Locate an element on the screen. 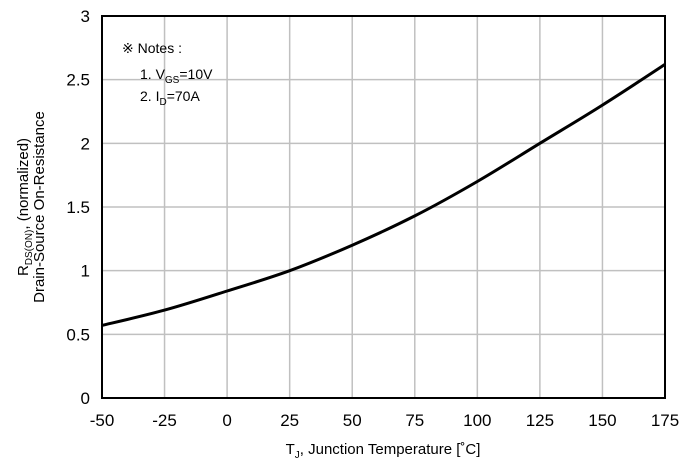 The width and height of the screenshot is (685, 463). y-tick-label: 3 is located at coordinates (85, 16).